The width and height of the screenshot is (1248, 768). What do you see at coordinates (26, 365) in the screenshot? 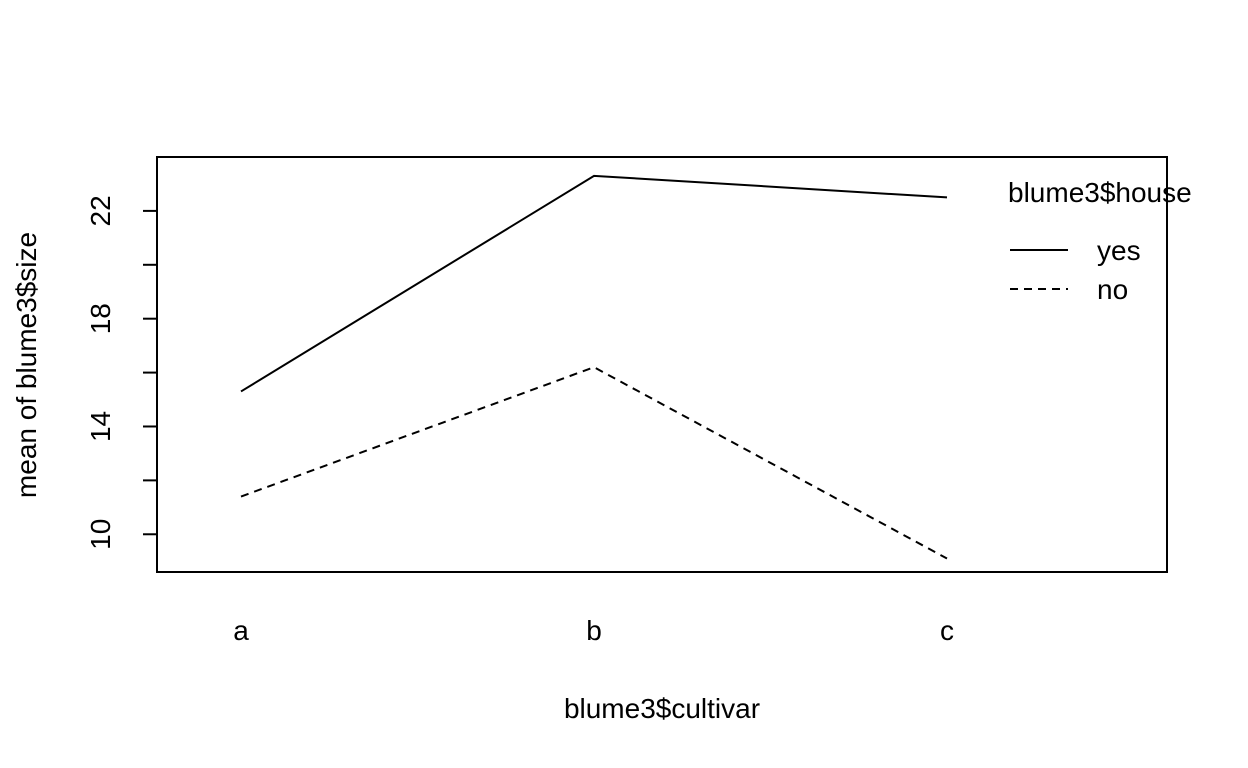
I see `y-axis-label: mean of blume3$size` at bounding box center [26, 365].